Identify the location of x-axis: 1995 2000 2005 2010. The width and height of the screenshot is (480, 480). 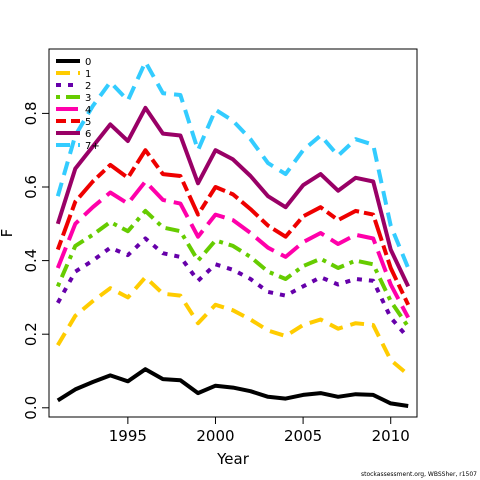
(259, 430).